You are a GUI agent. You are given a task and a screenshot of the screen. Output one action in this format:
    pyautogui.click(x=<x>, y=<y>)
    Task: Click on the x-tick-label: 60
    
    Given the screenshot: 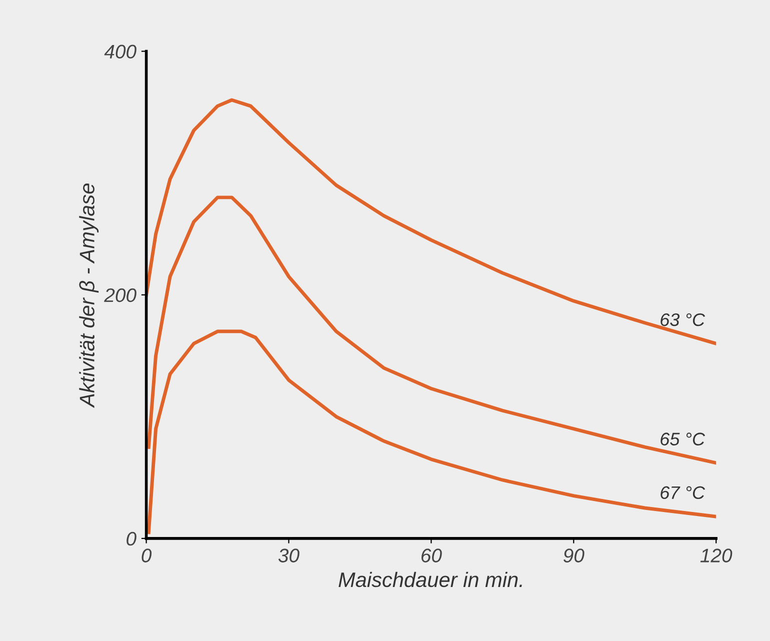 What is the action you would take?
    pyautogui.click(x=431, y=555)
    